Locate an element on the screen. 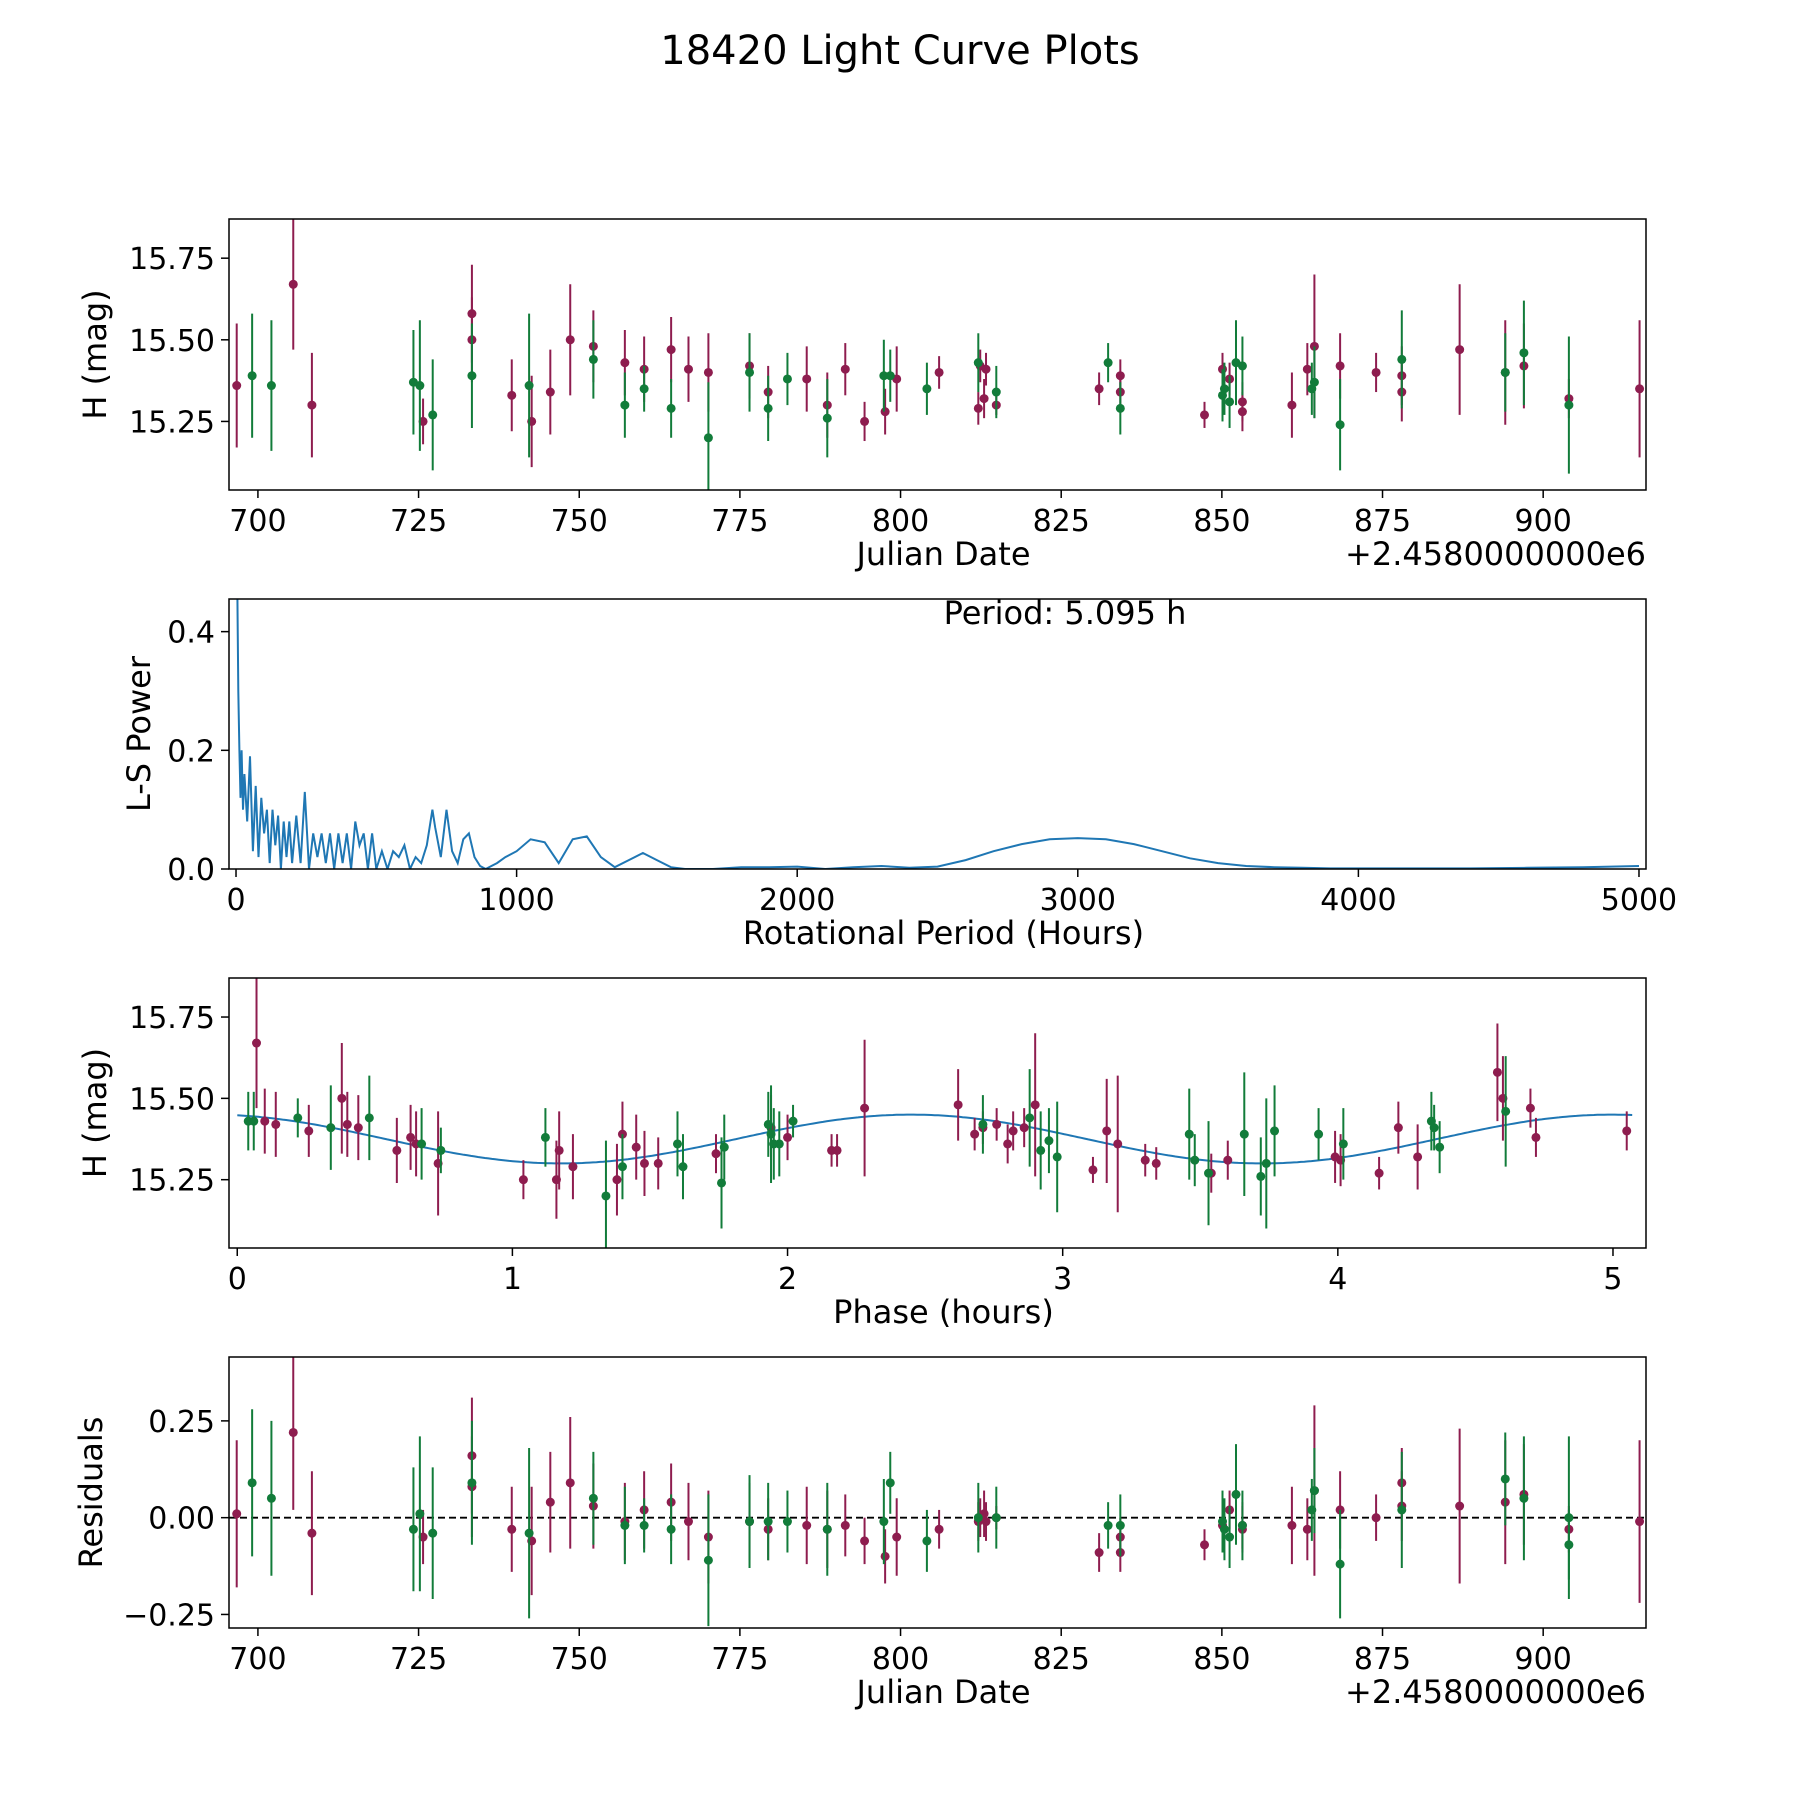 The image size is (1800, 1800). residuals-plot-area is located at coordinates (937, 1492).